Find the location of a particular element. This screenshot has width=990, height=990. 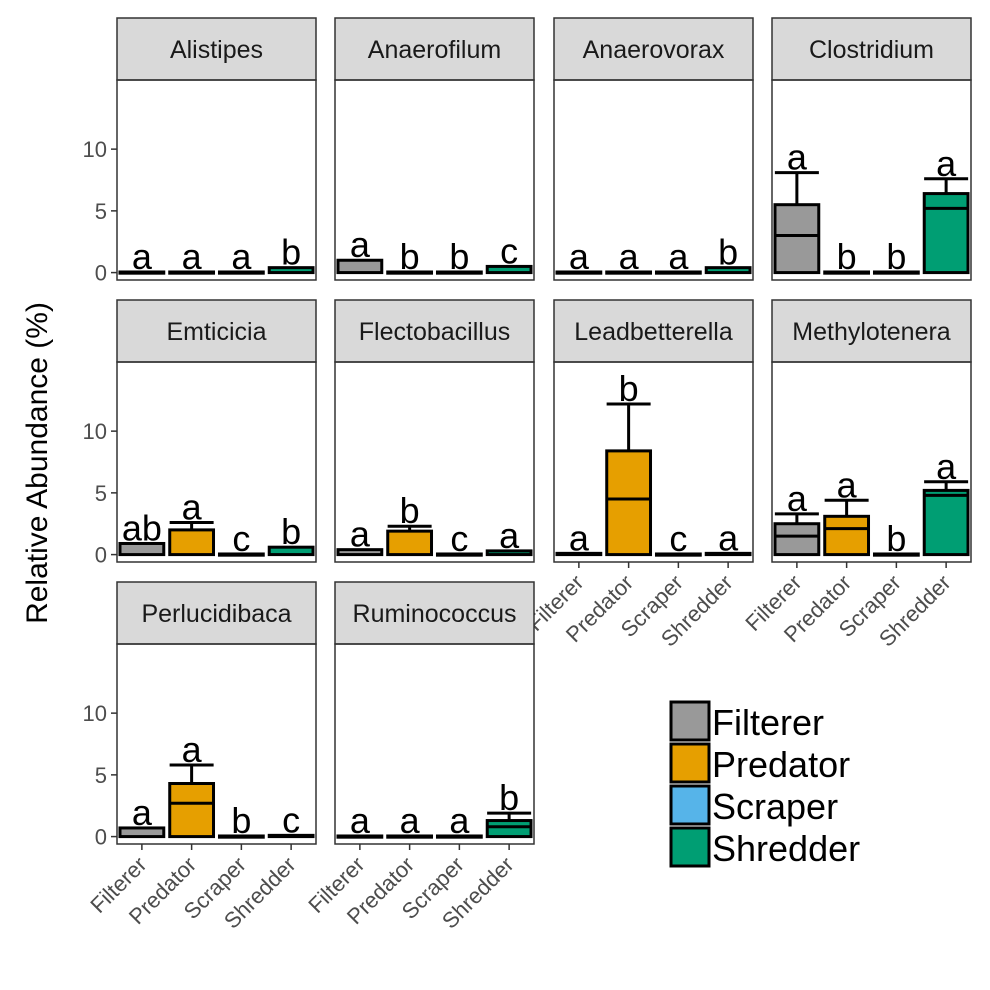

panel-title: Ruminococcus is located at coordinates (435, 614).